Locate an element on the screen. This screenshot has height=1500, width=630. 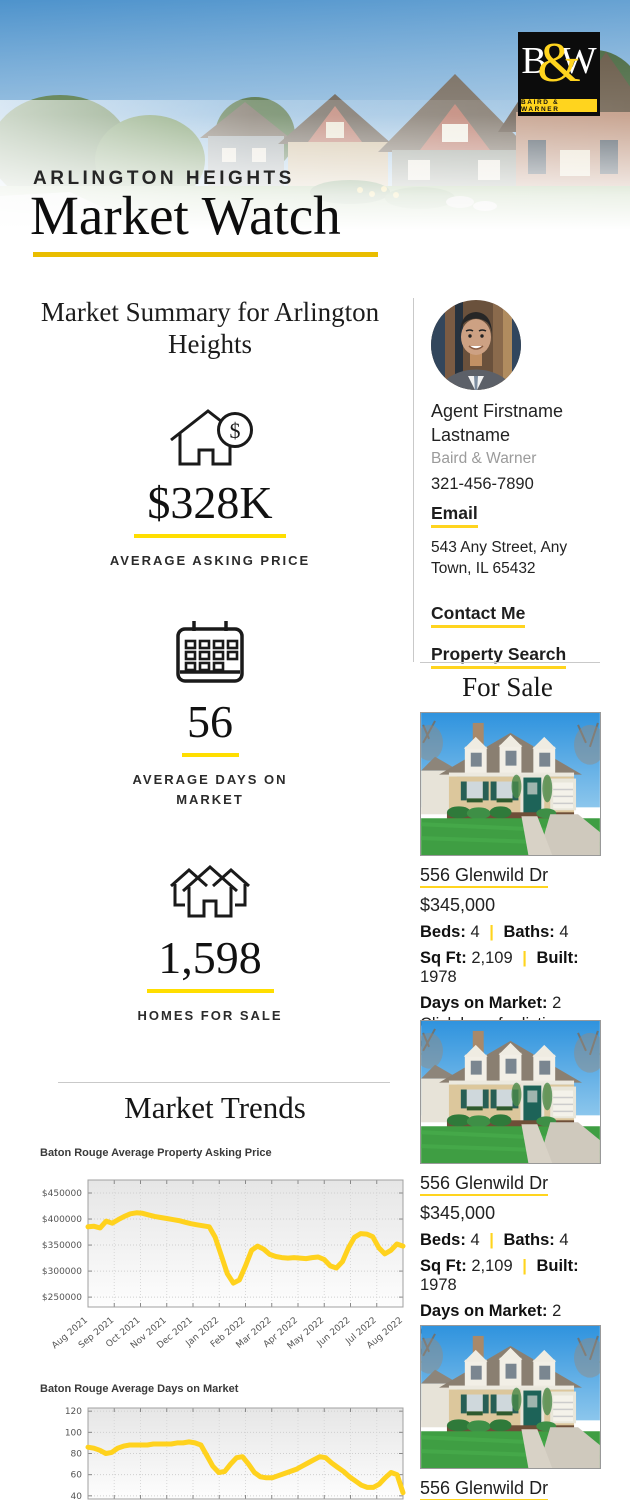
svg-text: Mar 2022 is located at coordinates (254, 1333).